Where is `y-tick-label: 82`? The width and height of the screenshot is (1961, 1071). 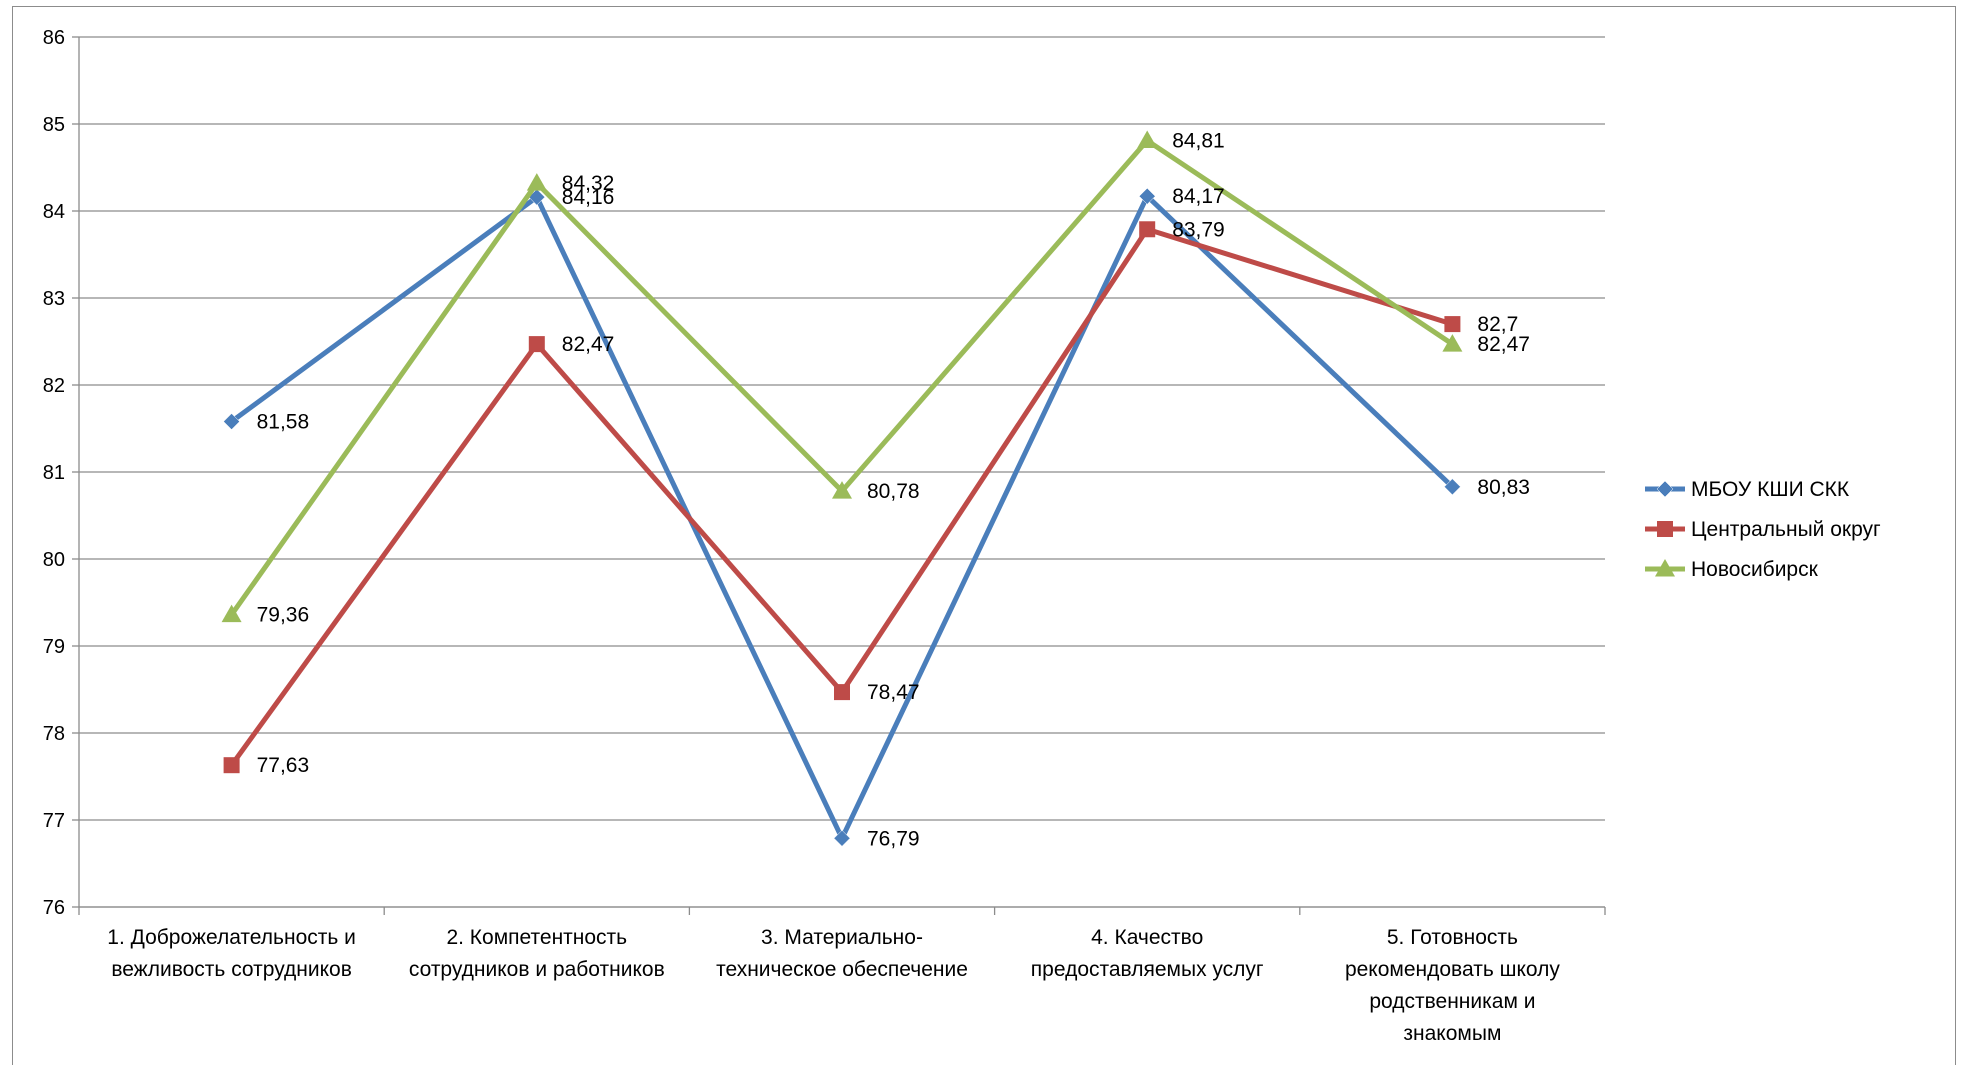 y-tick-label: 82 is located at coordinates (54, 386).